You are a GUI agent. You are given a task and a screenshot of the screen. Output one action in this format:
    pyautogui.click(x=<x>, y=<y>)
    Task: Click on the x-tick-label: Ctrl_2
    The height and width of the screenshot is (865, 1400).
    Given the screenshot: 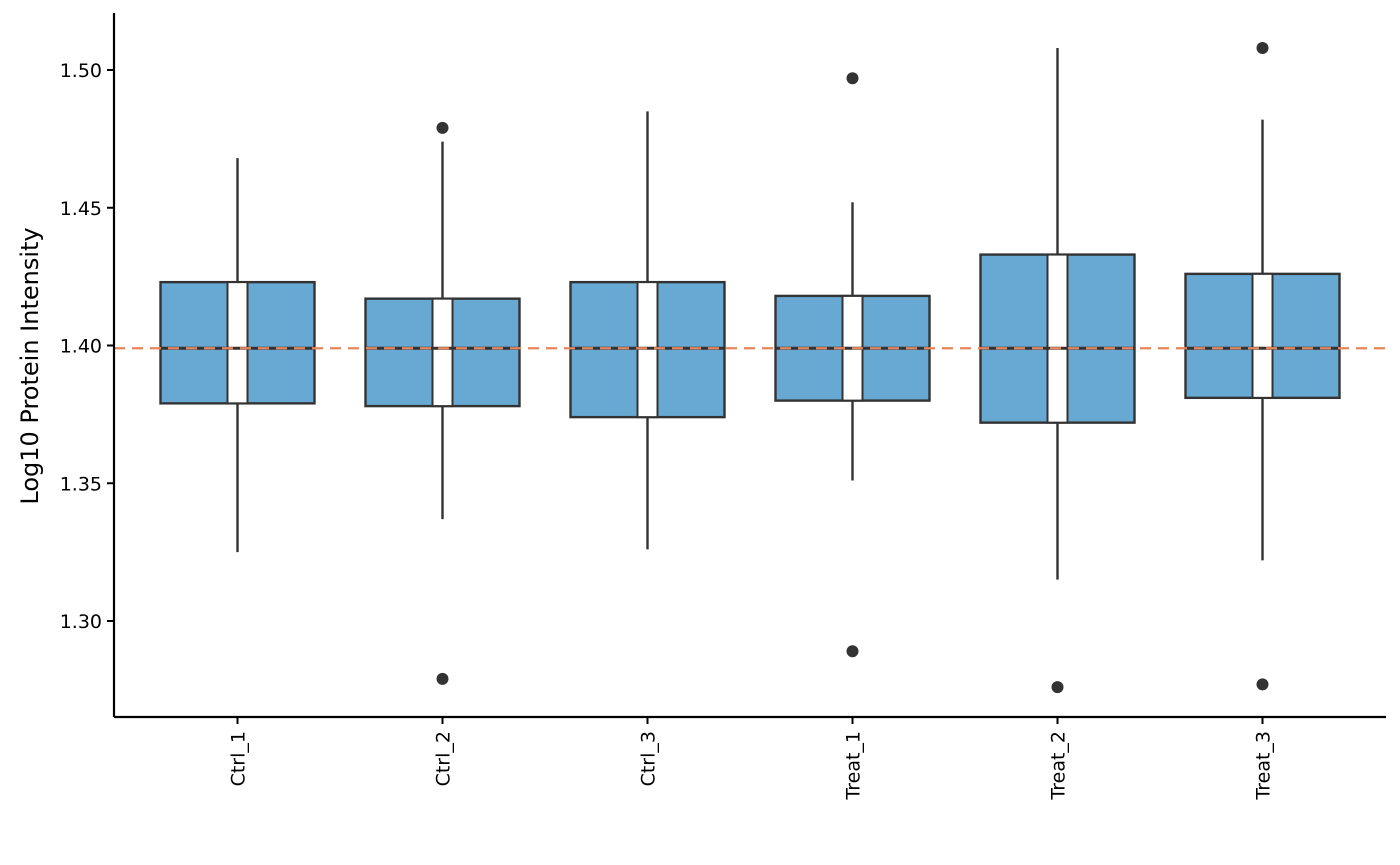 What is the action you would take?
    pyautogui.click(x=444, y=758)
    